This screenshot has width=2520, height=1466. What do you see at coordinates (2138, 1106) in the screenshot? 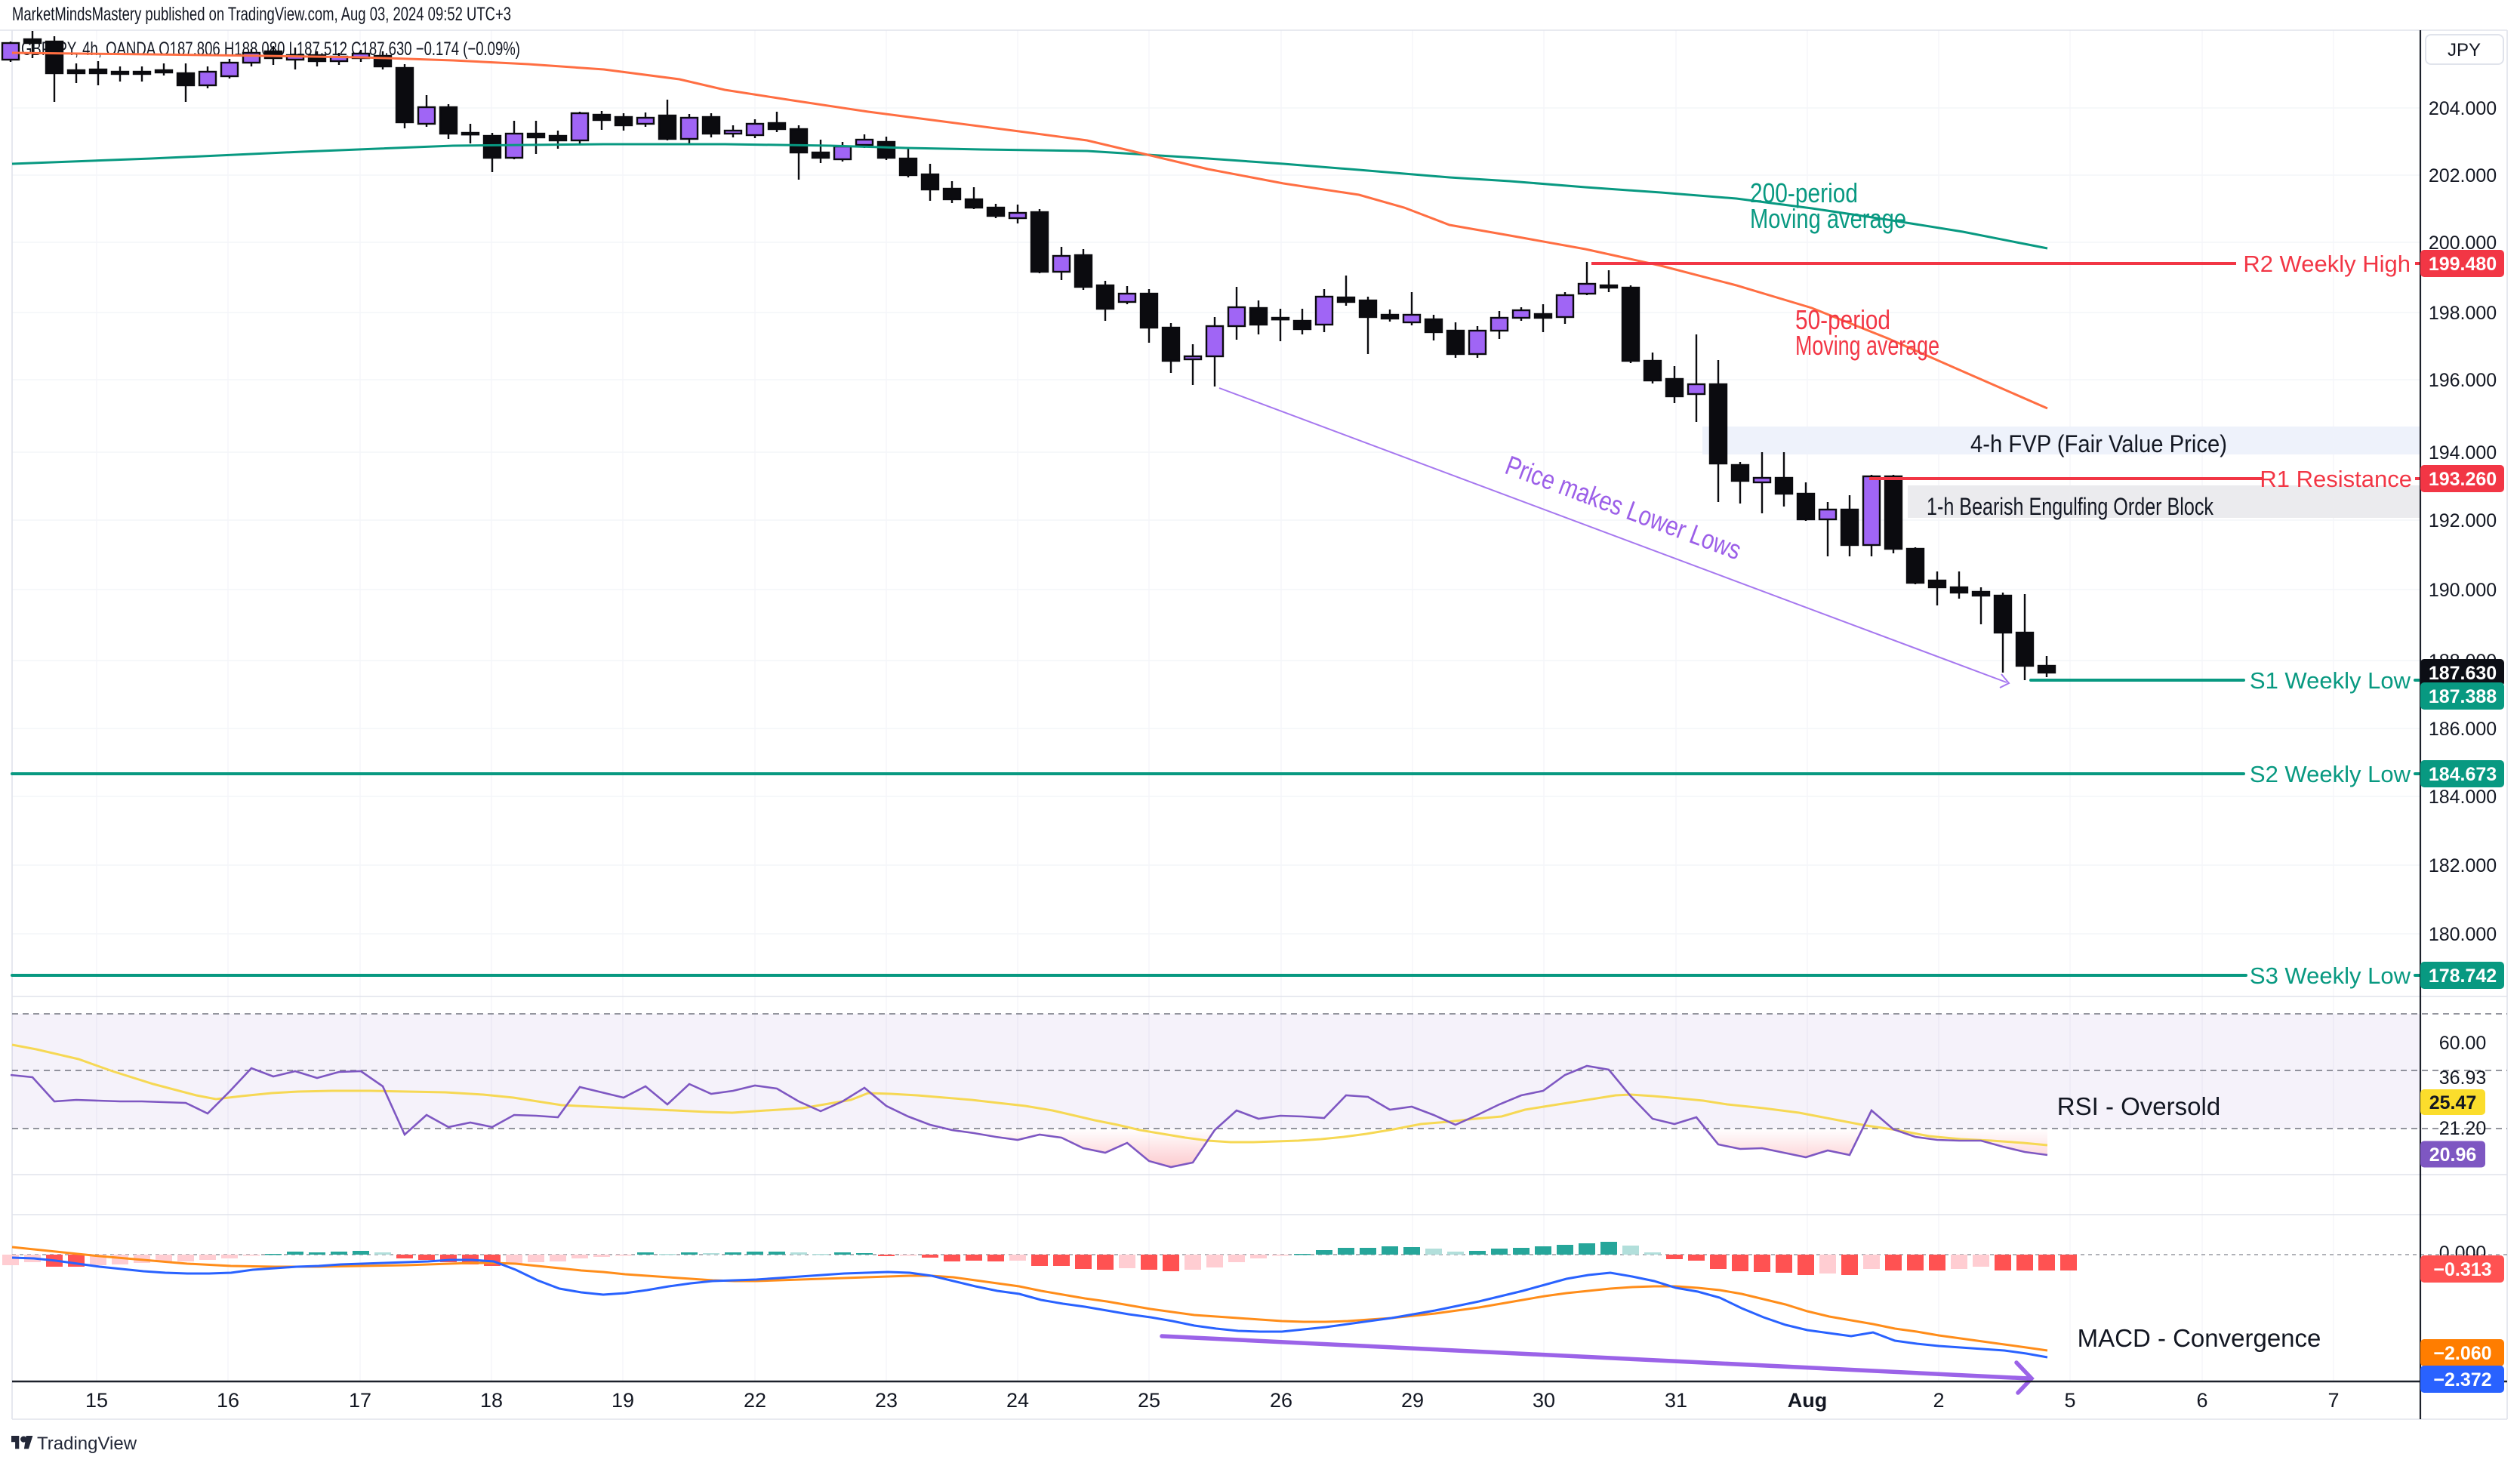
I see `svg-text: RSI - Oversold` at bounding box center [2138, 1106].